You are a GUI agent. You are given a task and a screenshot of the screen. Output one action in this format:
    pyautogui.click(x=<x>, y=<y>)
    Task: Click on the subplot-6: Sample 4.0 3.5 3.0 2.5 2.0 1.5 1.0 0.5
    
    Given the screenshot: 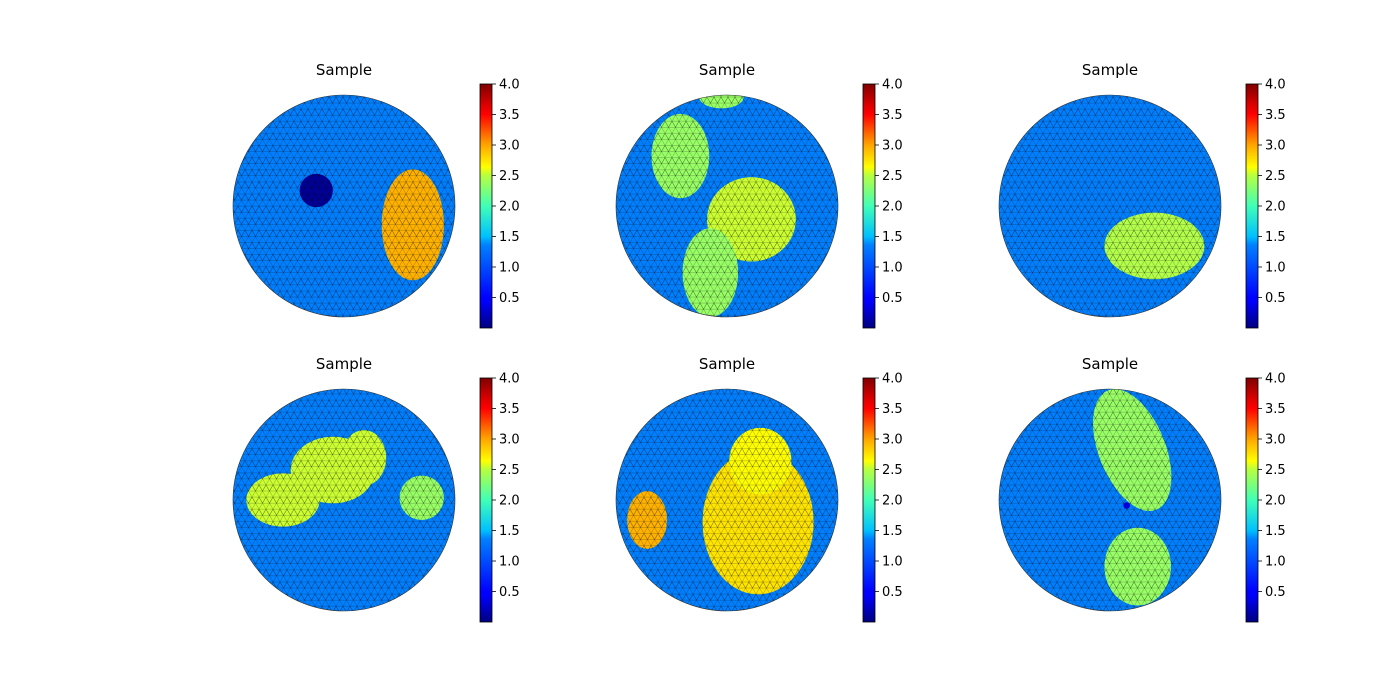 What is the action you would take?
    pyautogui.click(x=1142, y=489)
    